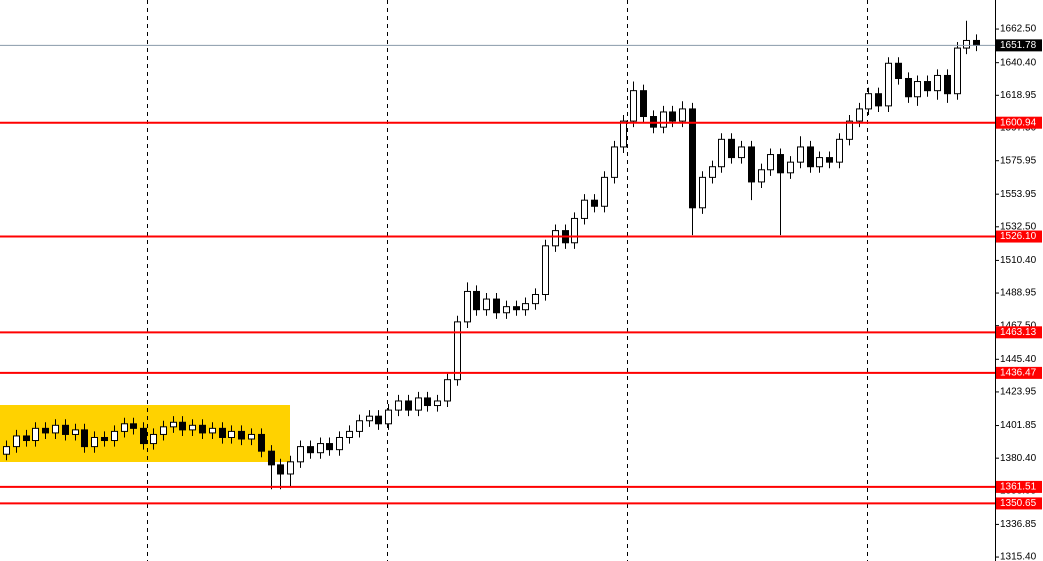  Describe the element at coordinates (1018, 95) in the screenshot. I see `y-tick-label: 1618.95` at that location.